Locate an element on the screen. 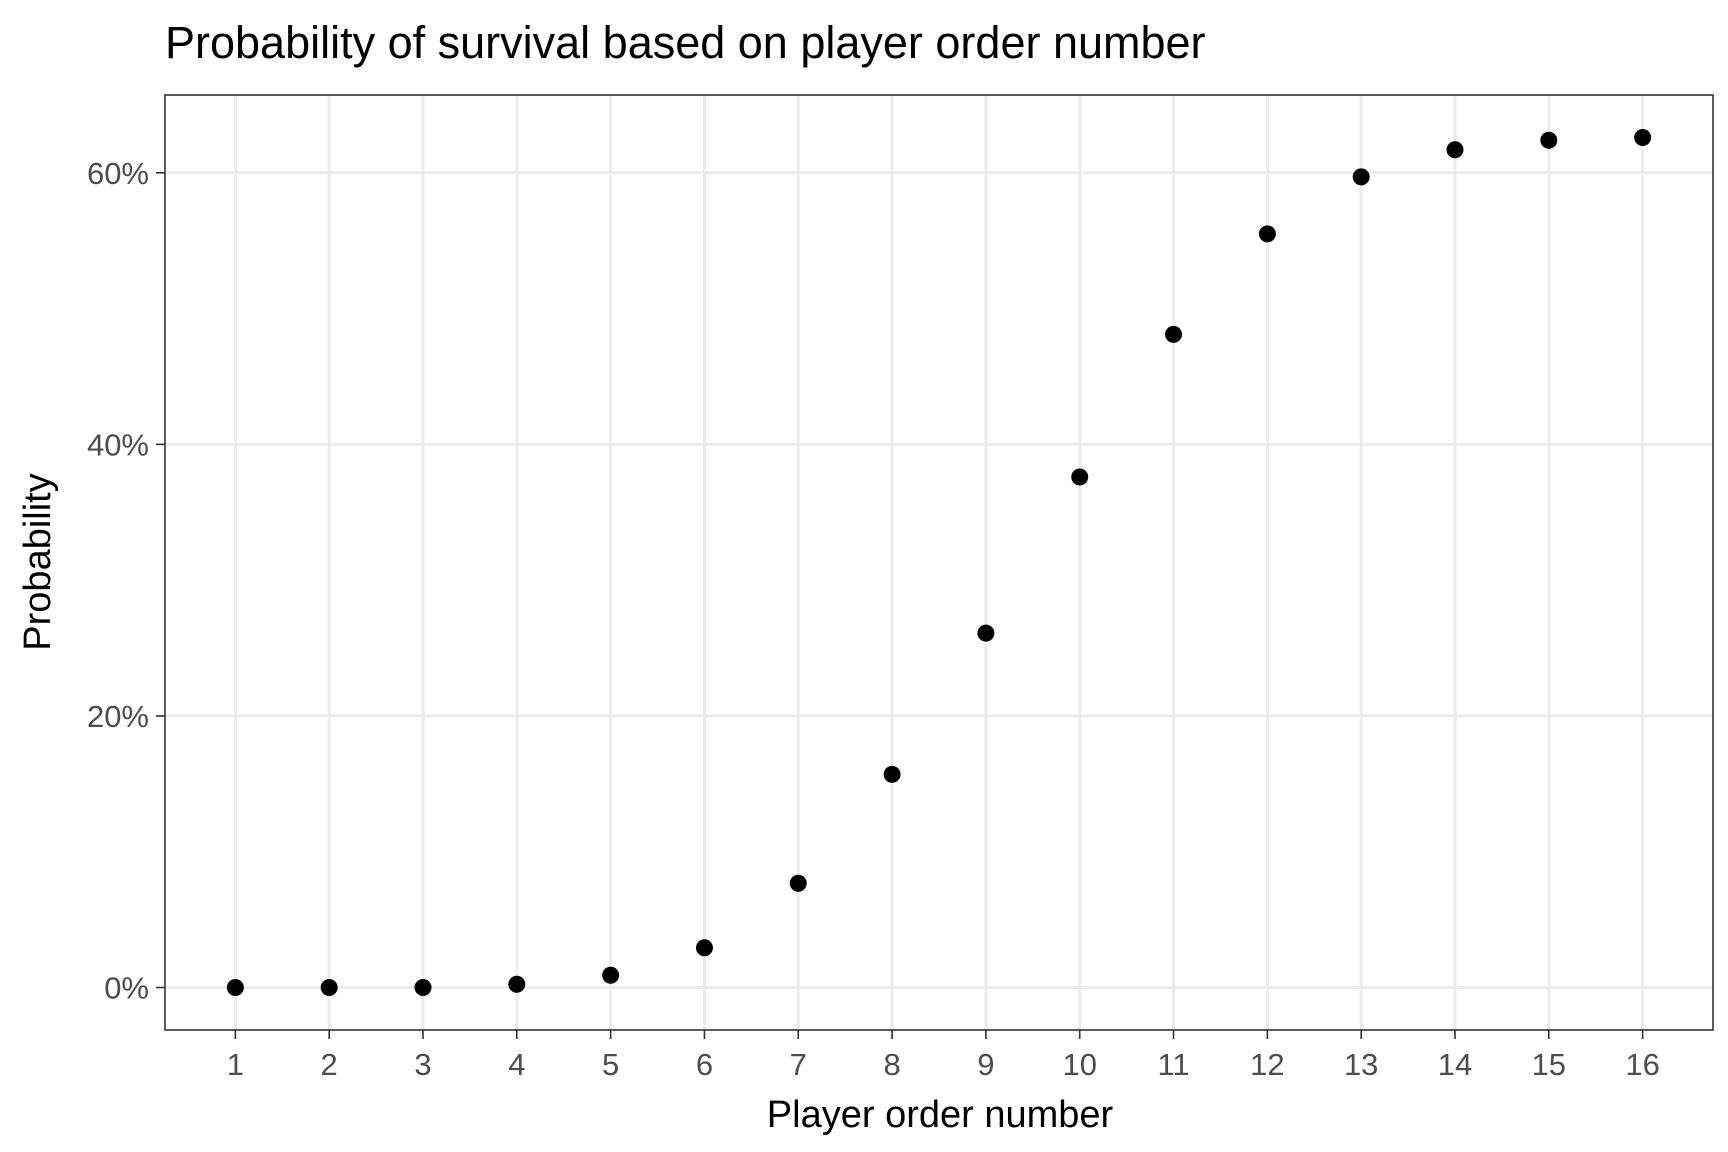 The image size is (1728, 1152). x-tick-label: 16 is located at coordinates (1642, 1064).